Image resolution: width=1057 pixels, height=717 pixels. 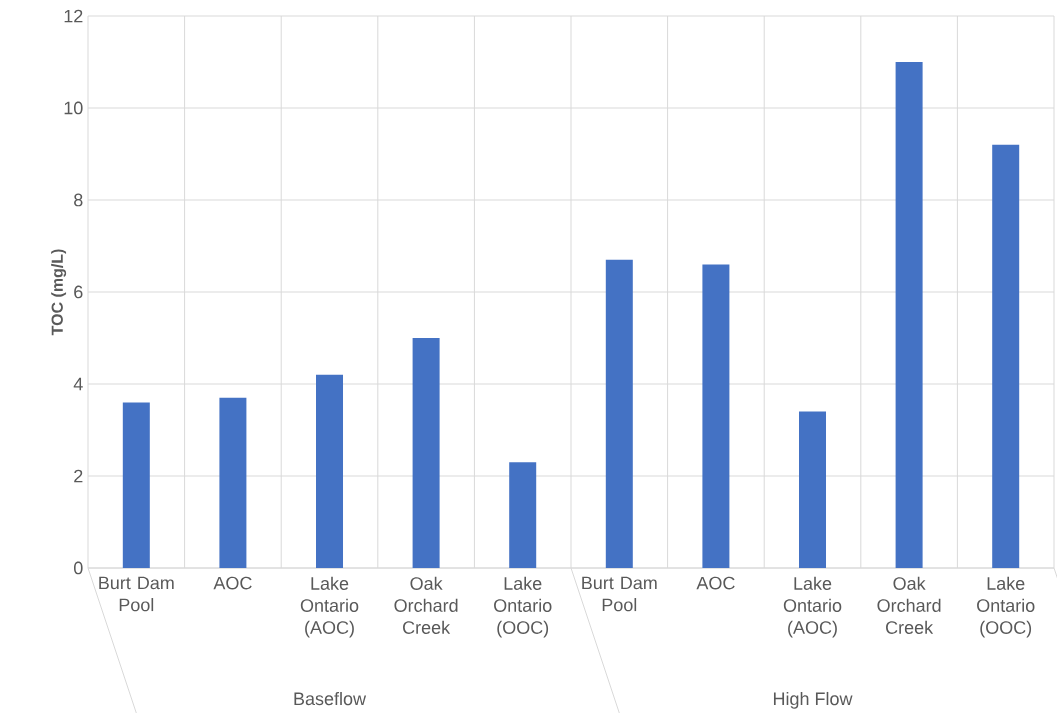 I want to click on text: High Flow, so click(x=813, y=700).